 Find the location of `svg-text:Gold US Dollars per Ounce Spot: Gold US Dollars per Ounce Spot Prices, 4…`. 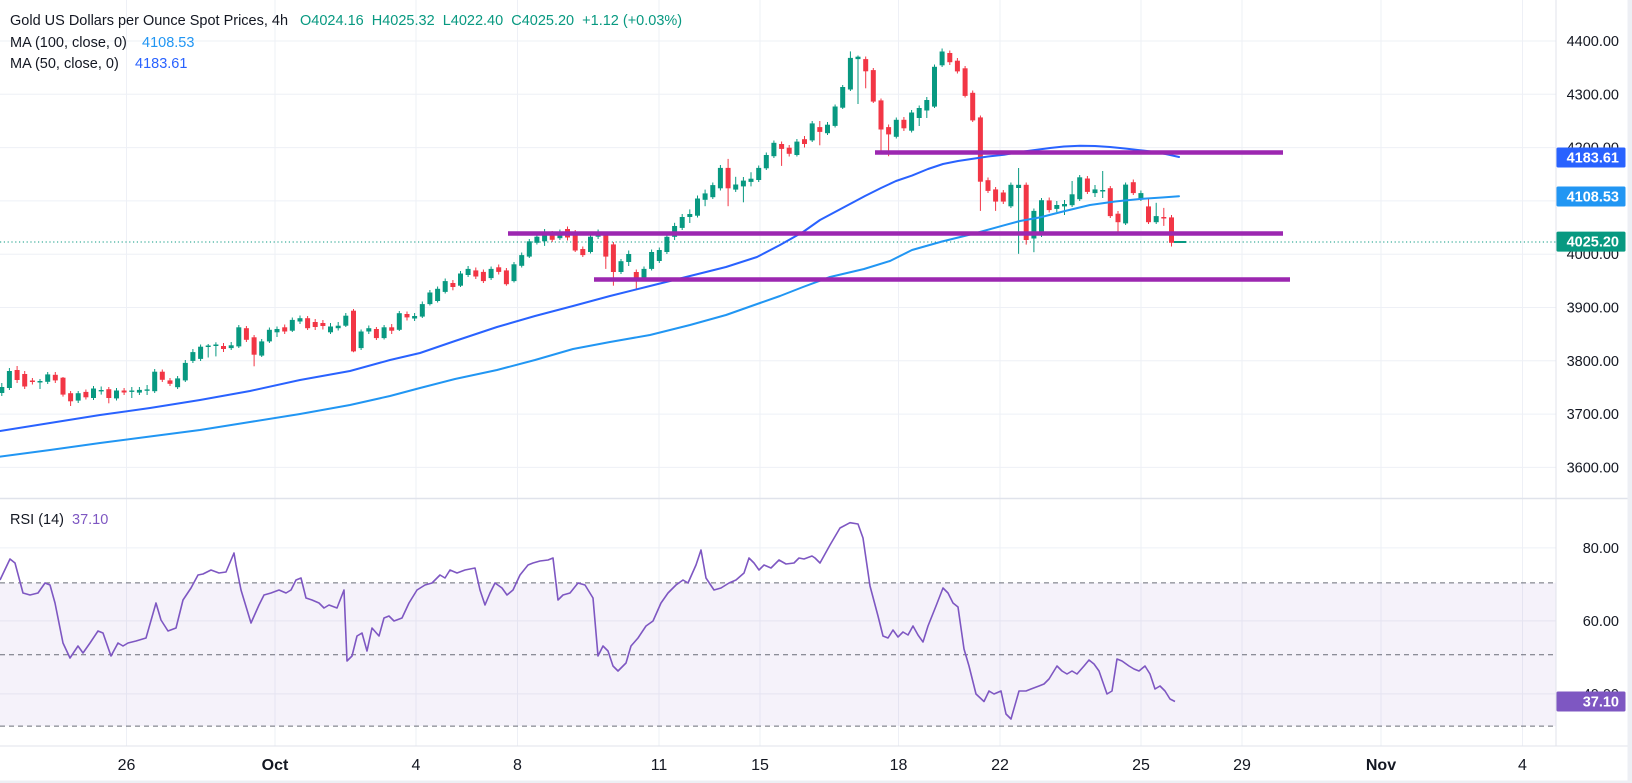

svg-text:Gold US Dollars per Ounce Spot: Gold US Dollars per Ounce Spot Prices, 4… is located at coordinates (149, 21).